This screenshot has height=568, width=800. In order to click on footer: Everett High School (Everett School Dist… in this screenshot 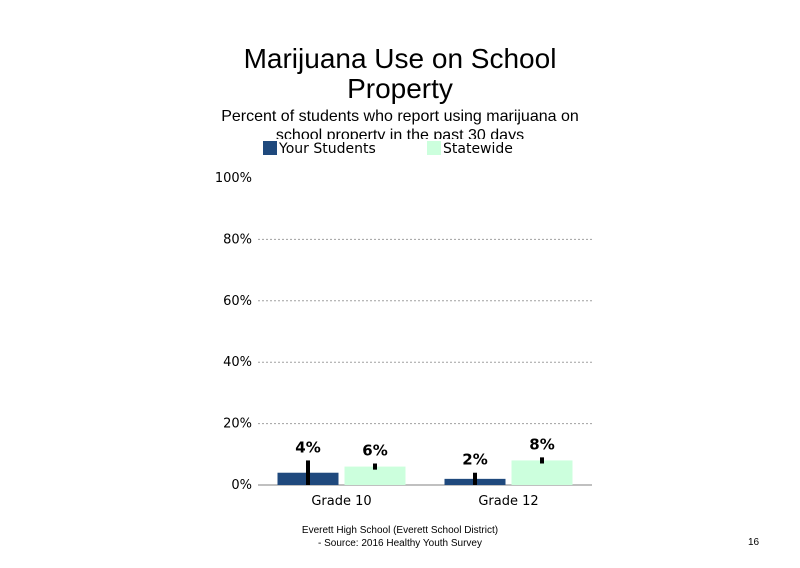, I will do `click(400, 537)`.